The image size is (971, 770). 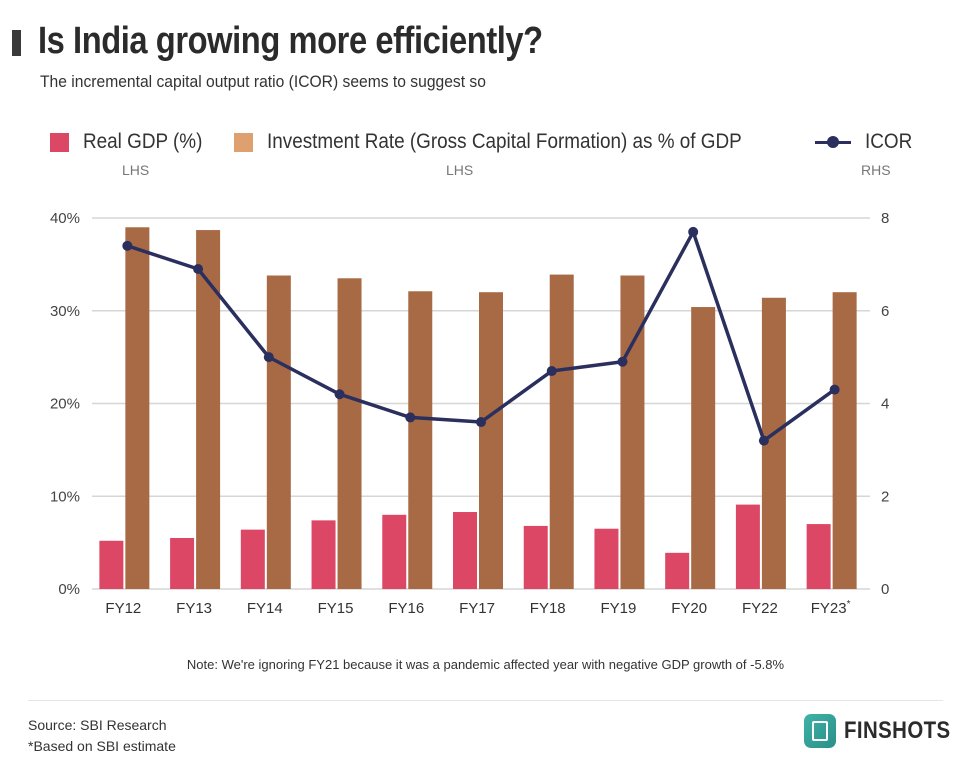 I want to click on legend-label-icor: ICOR, so click(x=889, y=141).